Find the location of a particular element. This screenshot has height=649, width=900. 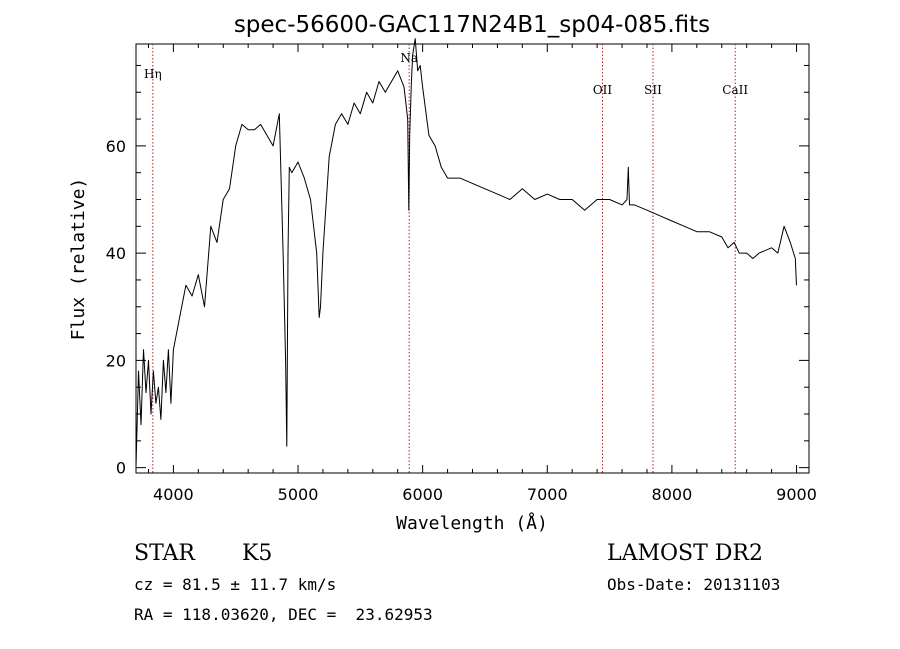

x-axis-label: Wavelength (Å) is located at coordinates (472, 523).